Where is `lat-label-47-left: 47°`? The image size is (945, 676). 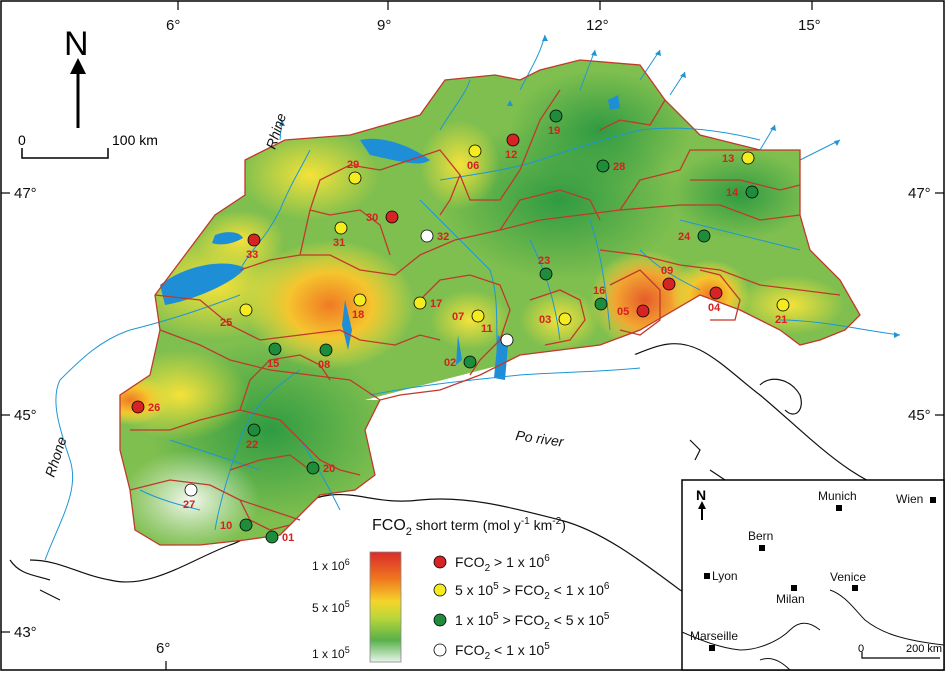
lat-label-47-left: 47° is located at coordinates (25, 193).